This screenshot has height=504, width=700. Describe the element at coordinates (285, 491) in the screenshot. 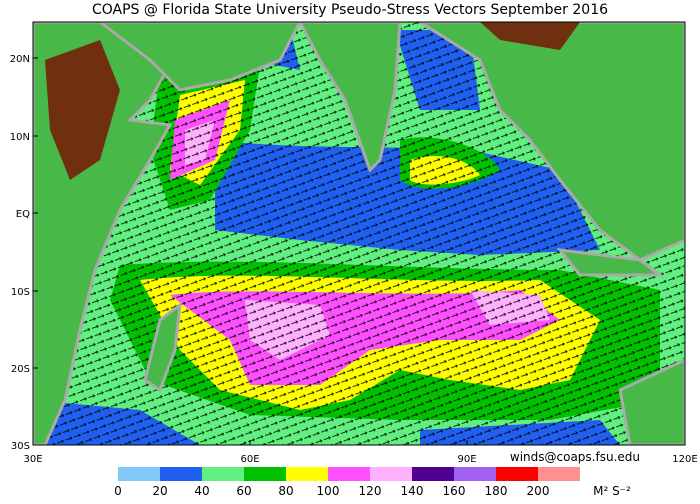

I see `colorbar-tick: 80` at that location.